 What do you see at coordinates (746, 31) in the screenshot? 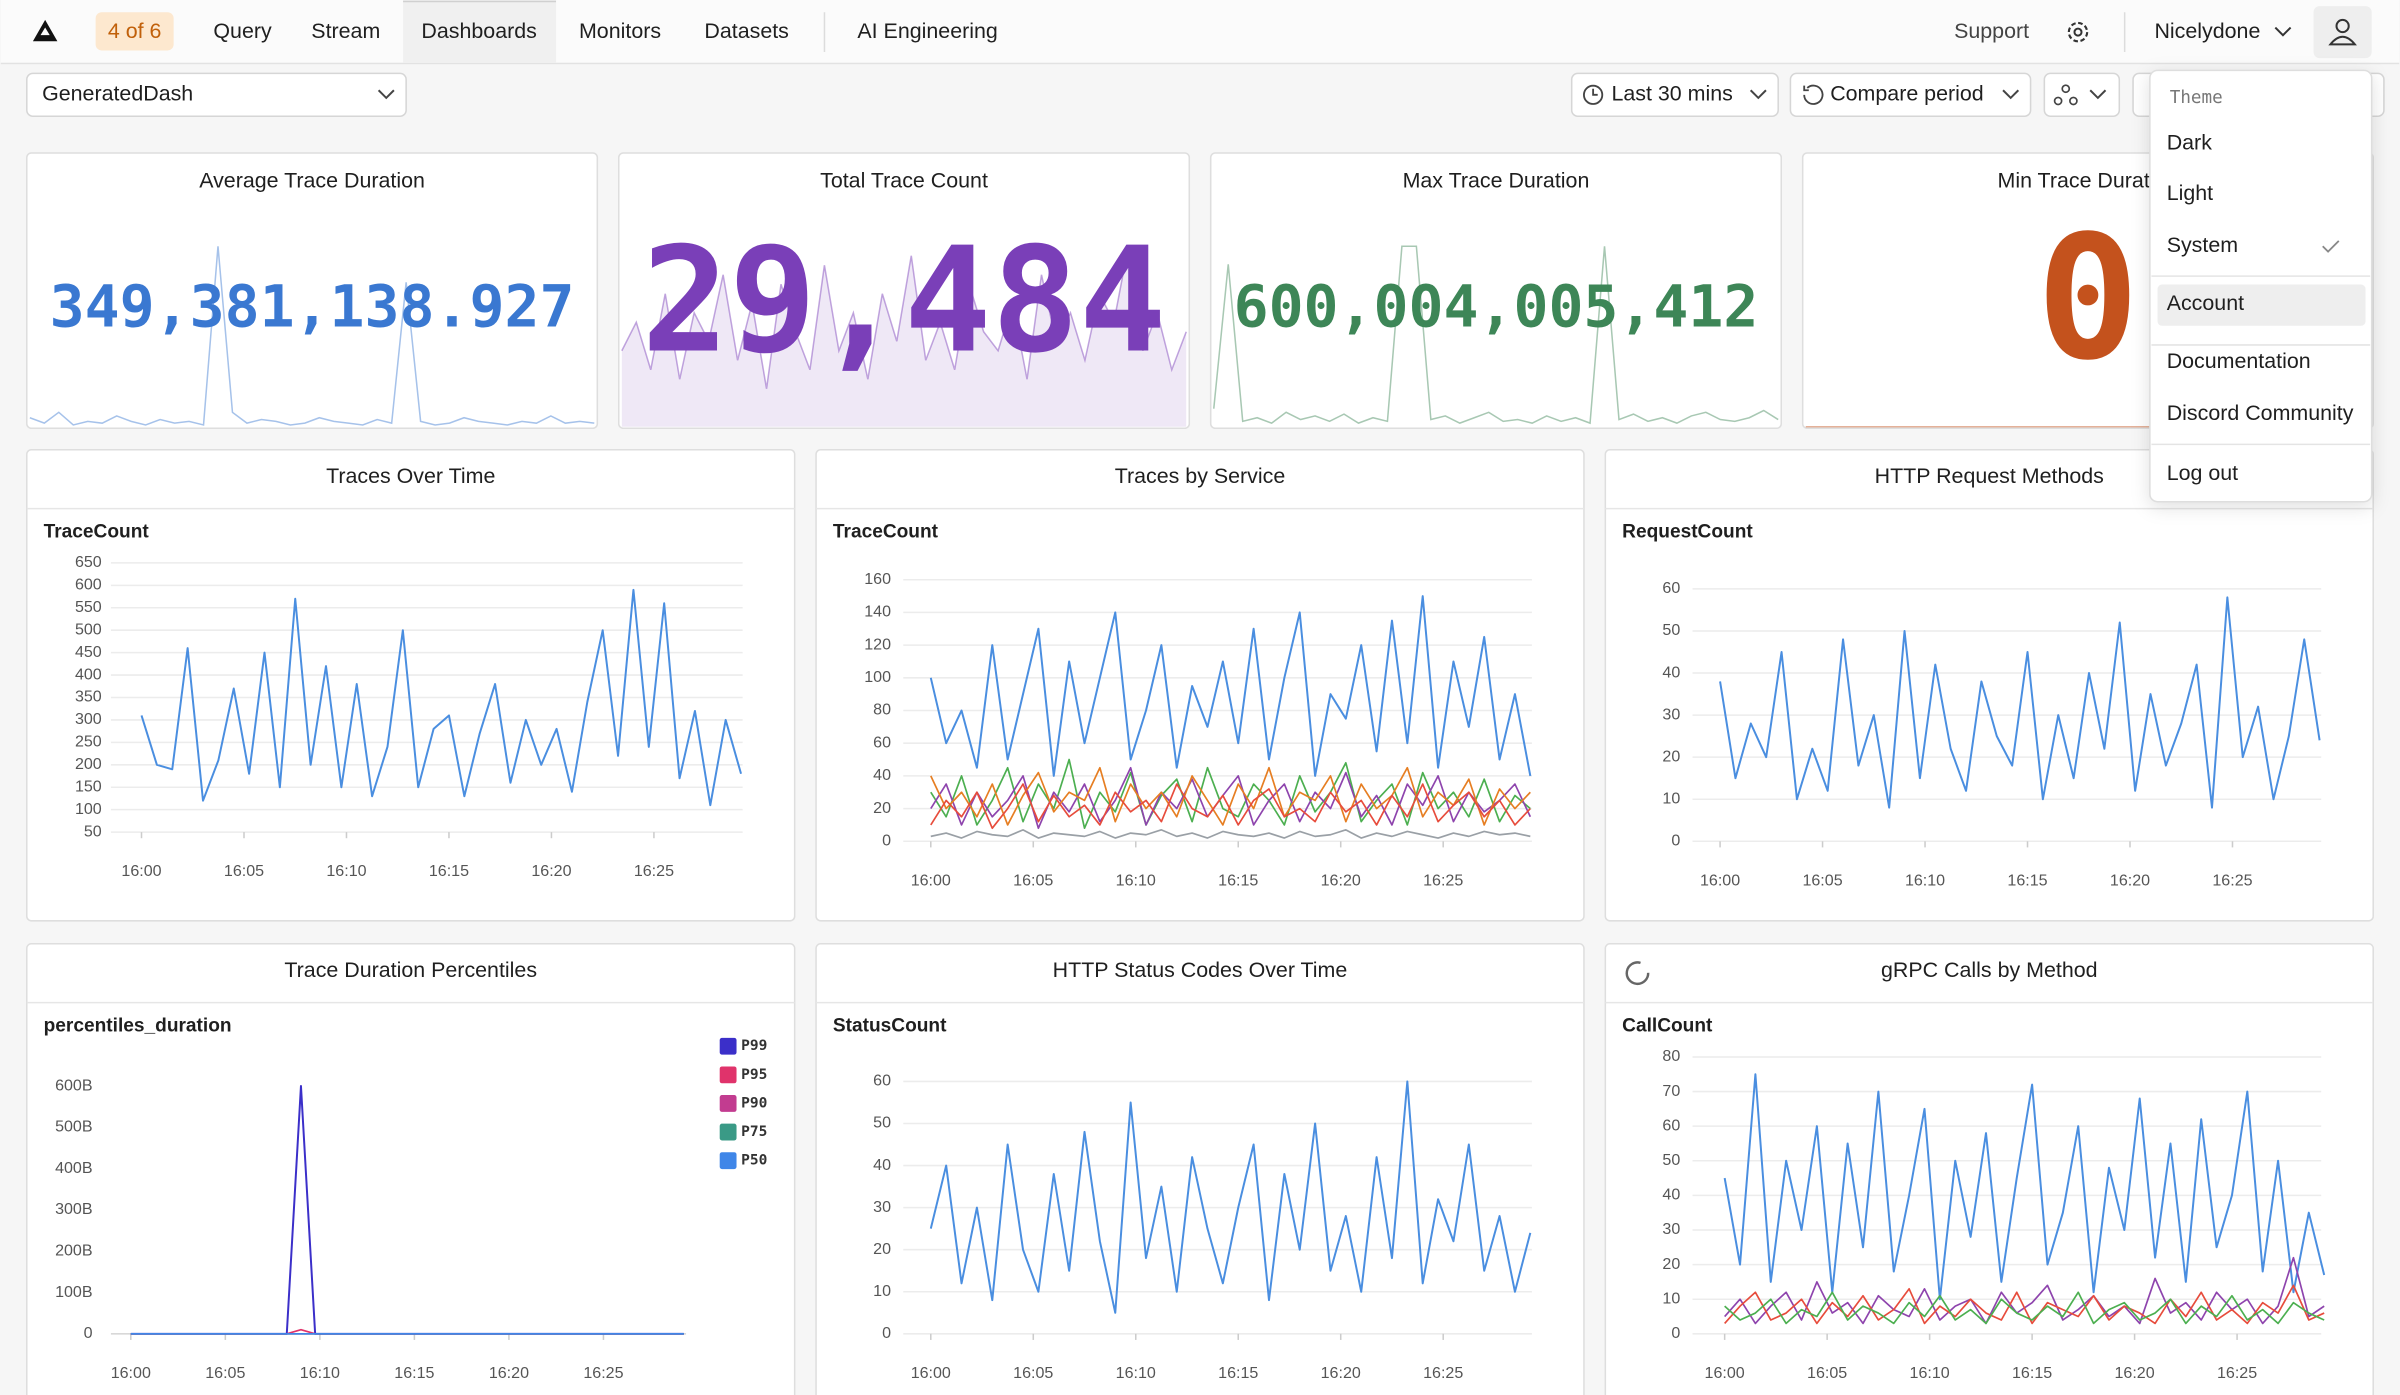
I see `nav-item: Datasets` at bounding box center [746, 31].